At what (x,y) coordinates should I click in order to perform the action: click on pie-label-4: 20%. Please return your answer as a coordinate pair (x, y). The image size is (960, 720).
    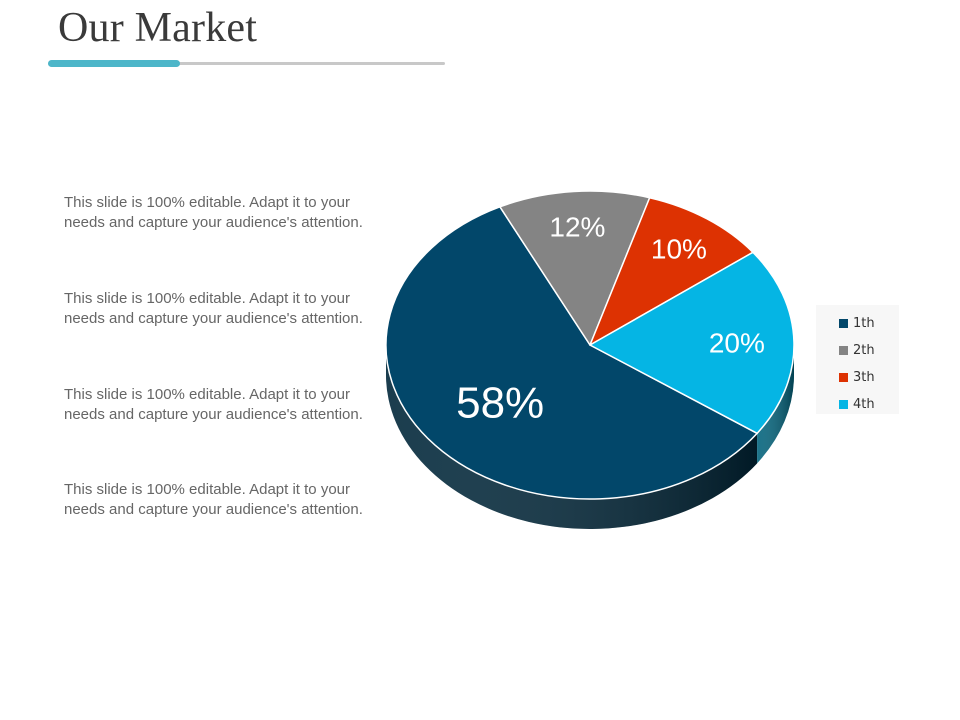
    Looking at the image, I should click on (737, 343).